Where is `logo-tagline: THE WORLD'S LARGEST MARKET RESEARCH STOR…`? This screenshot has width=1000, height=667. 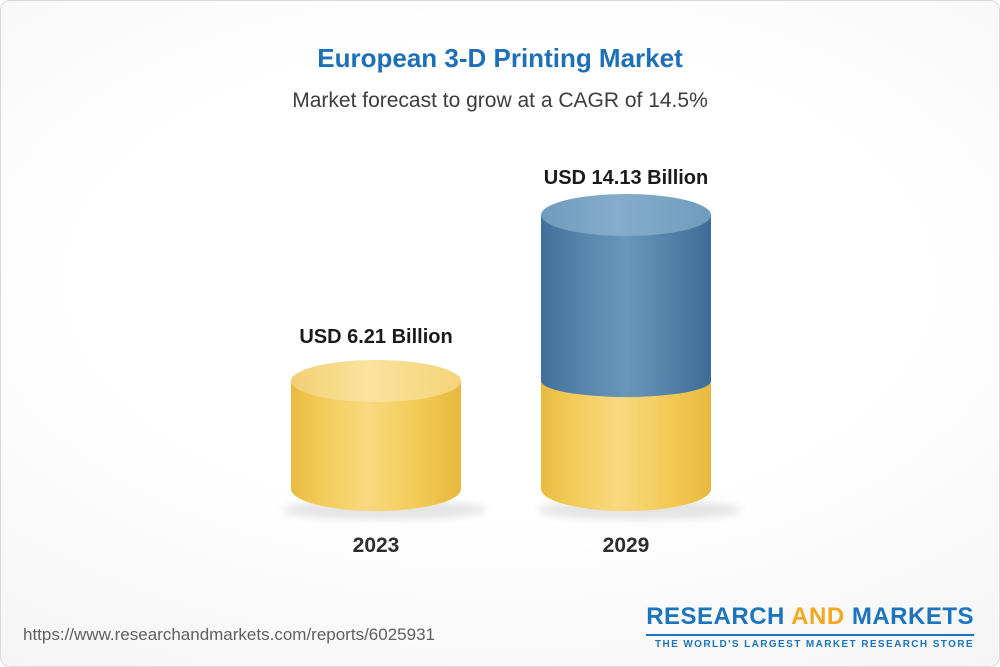
logo-tagline: THE WORLD'S LARGEST MARKET RESEARCH STOR… is located at coordinates (814, 644).